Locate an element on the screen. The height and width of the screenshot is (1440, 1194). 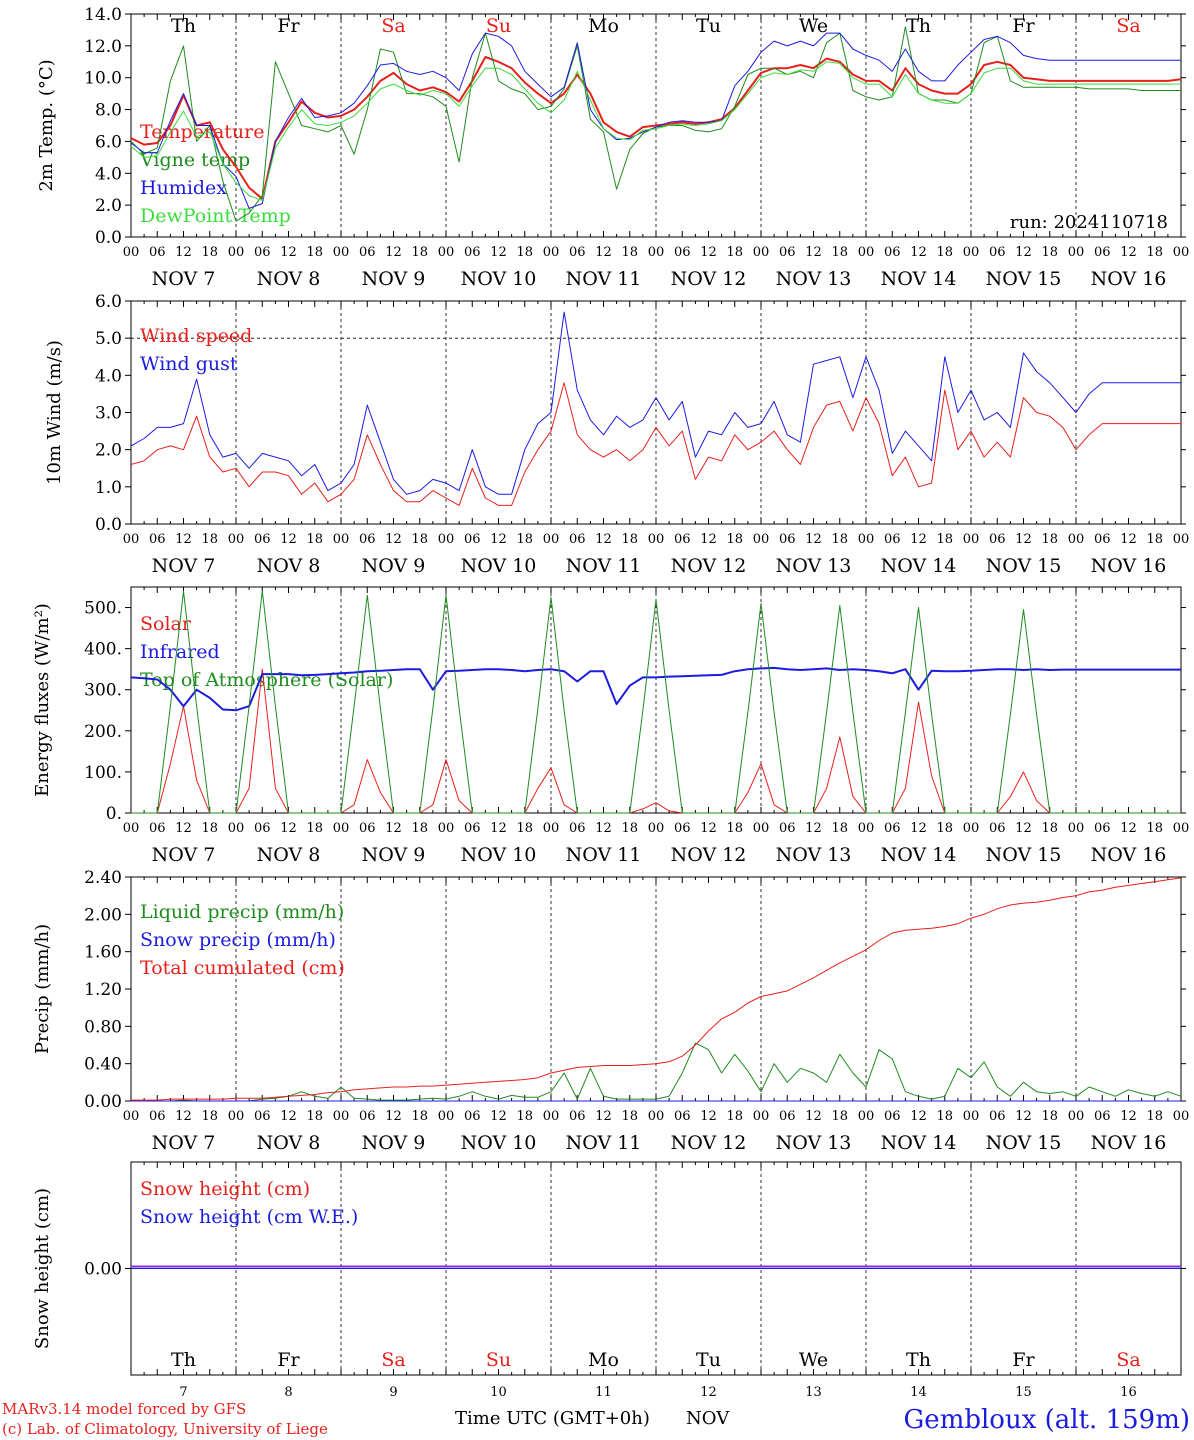
station-label: Gembloux (alt. 159m) is located at coordinates (1047, 1420).